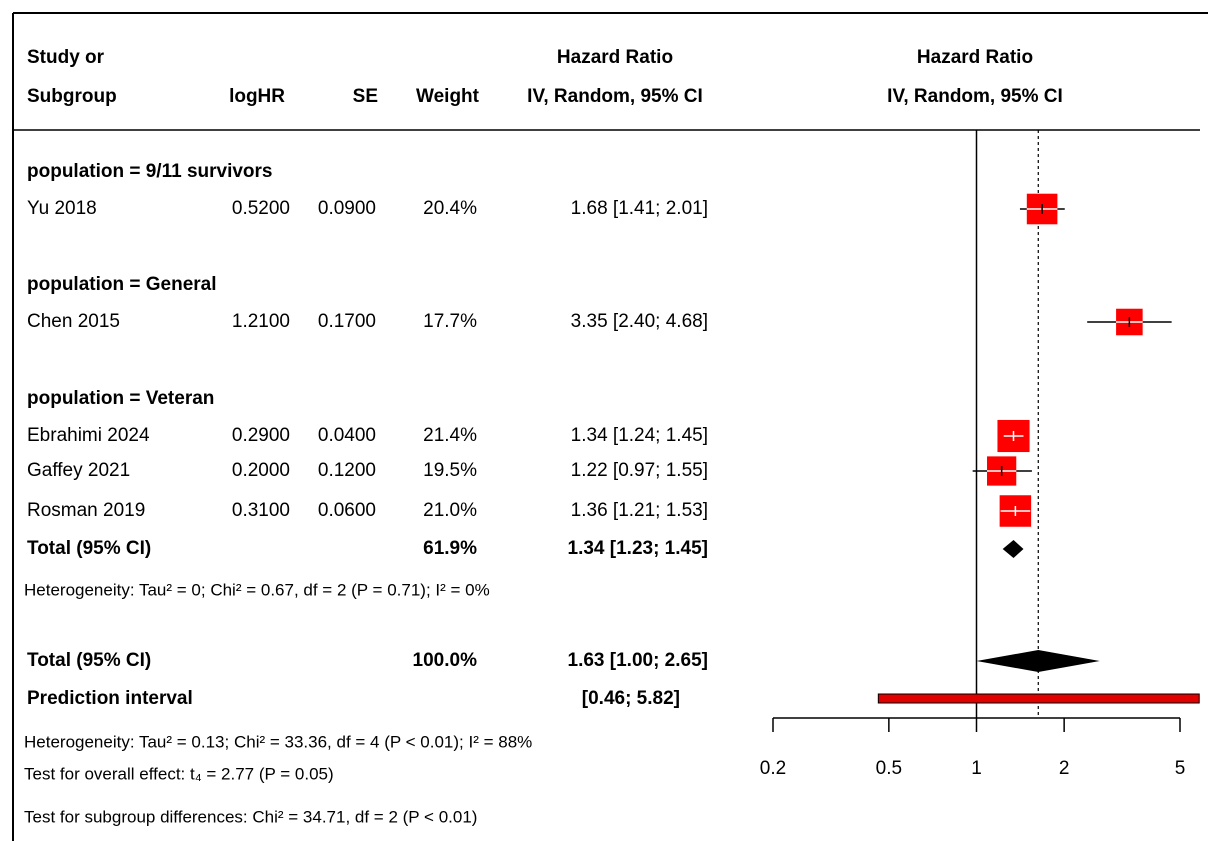  What do you see at coordinates (1013, 549) in the screenshot?
I see `subgroup-diamond` at bounding box center [1013, 549].